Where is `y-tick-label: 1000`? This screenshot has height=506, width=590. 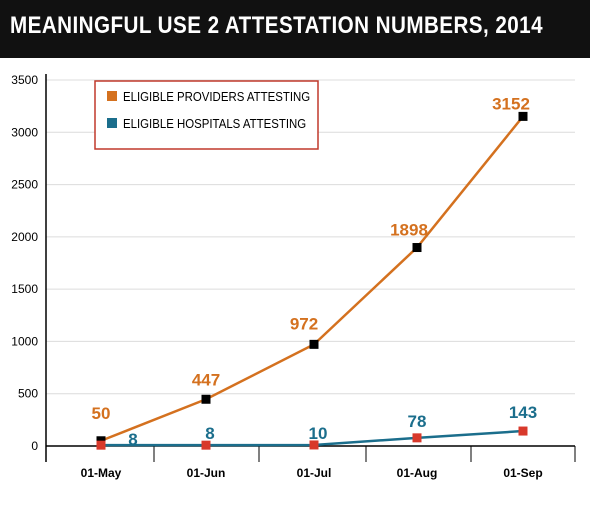 y-tick-label: 1000 is located at coordinates (24, 341).